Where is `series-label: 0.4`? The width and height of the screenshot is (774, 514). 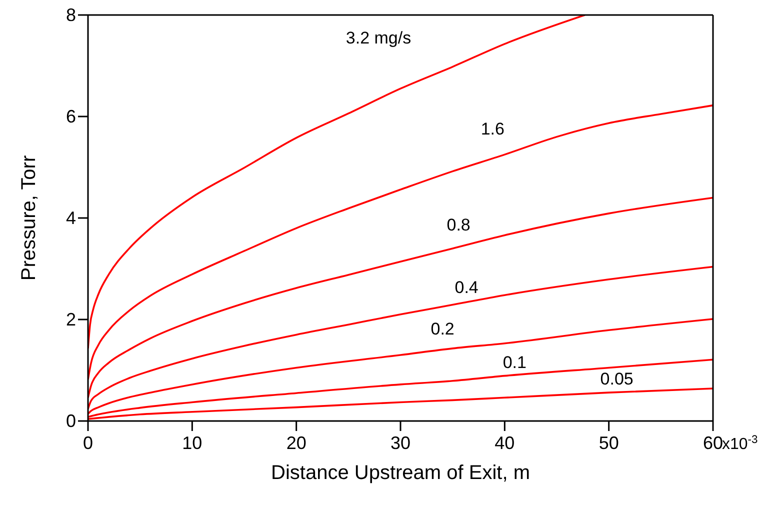
series-label: 0.4 is located at coordinates (466, 287).